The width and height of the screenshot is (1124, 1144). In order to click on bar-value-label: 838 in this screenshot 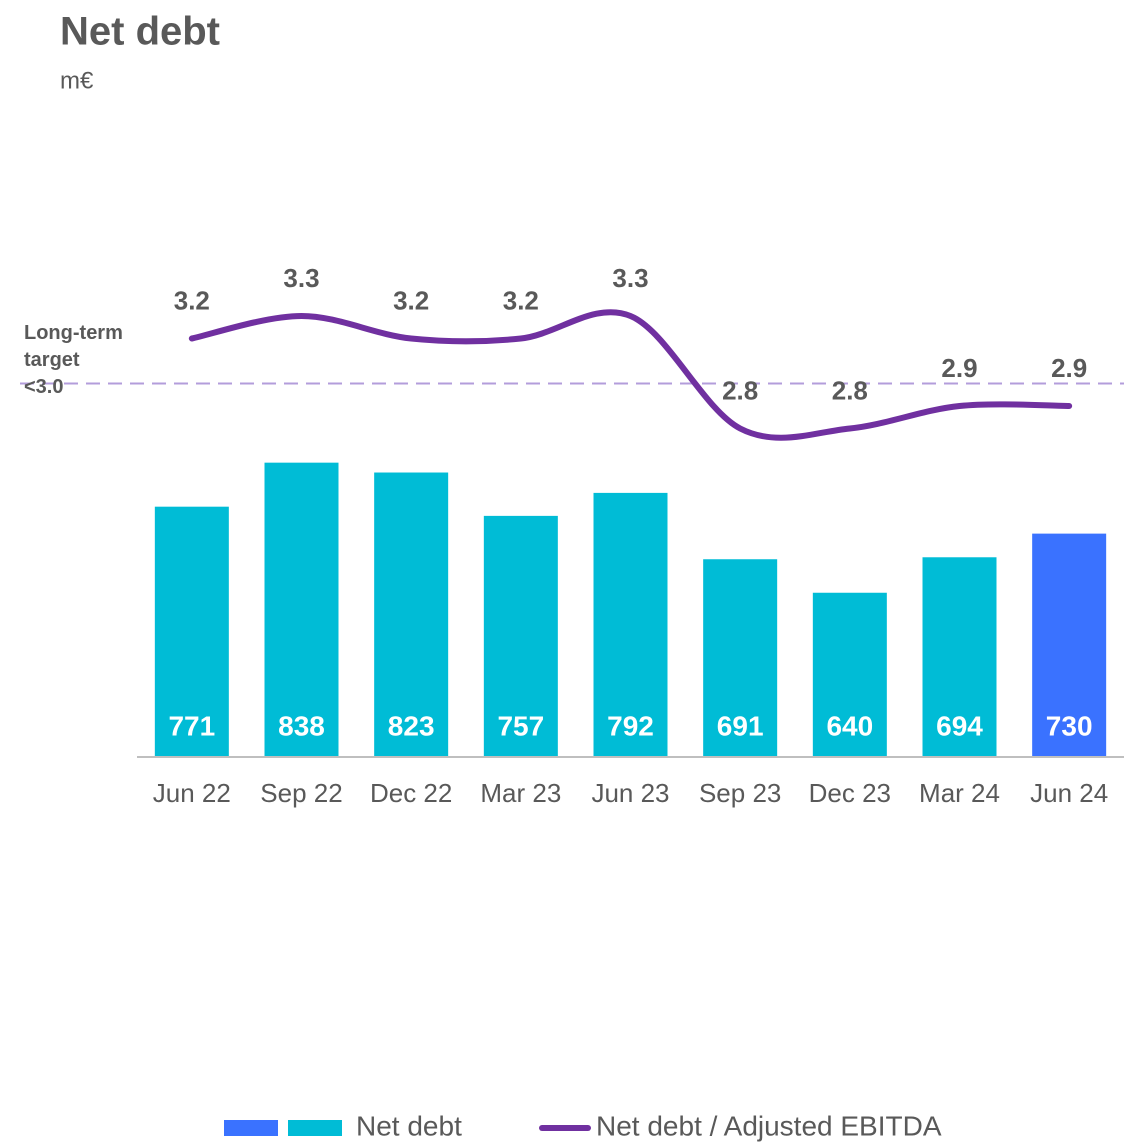, I will do `click(301, 725)`.